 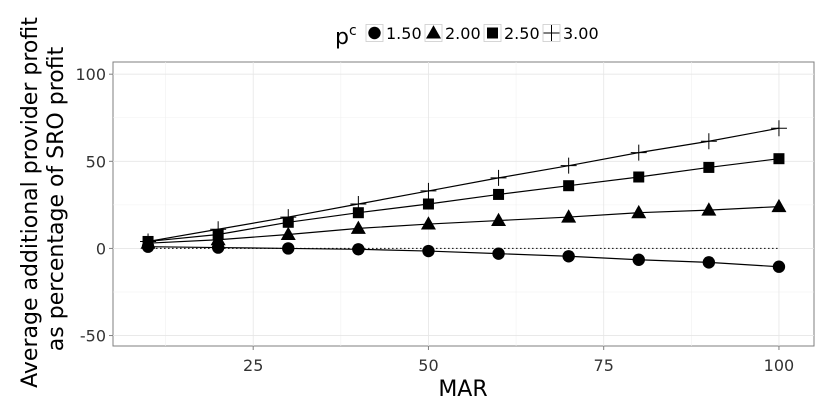 What do you see at coordinates (709, 167) in the screenshot?
I see `data-point-2.50-90` at bounding box center [709, 167].